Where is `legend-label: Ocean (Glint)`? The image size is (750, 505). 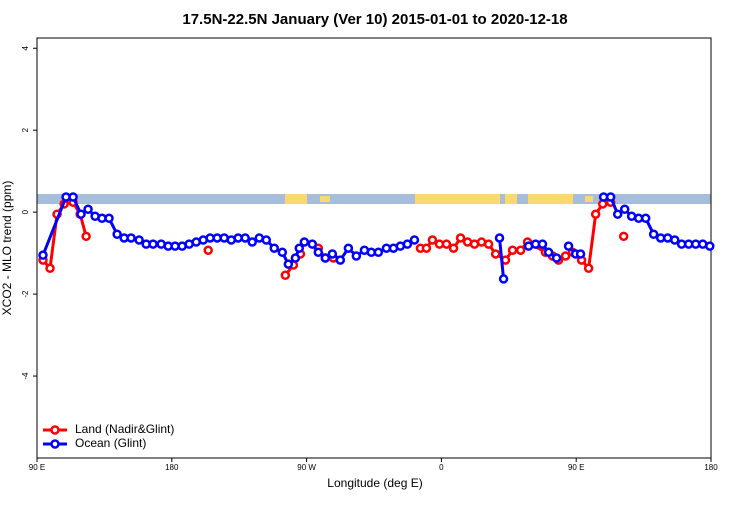
legend-label: Ocean (Glint) is located at coordinates (110, 443).